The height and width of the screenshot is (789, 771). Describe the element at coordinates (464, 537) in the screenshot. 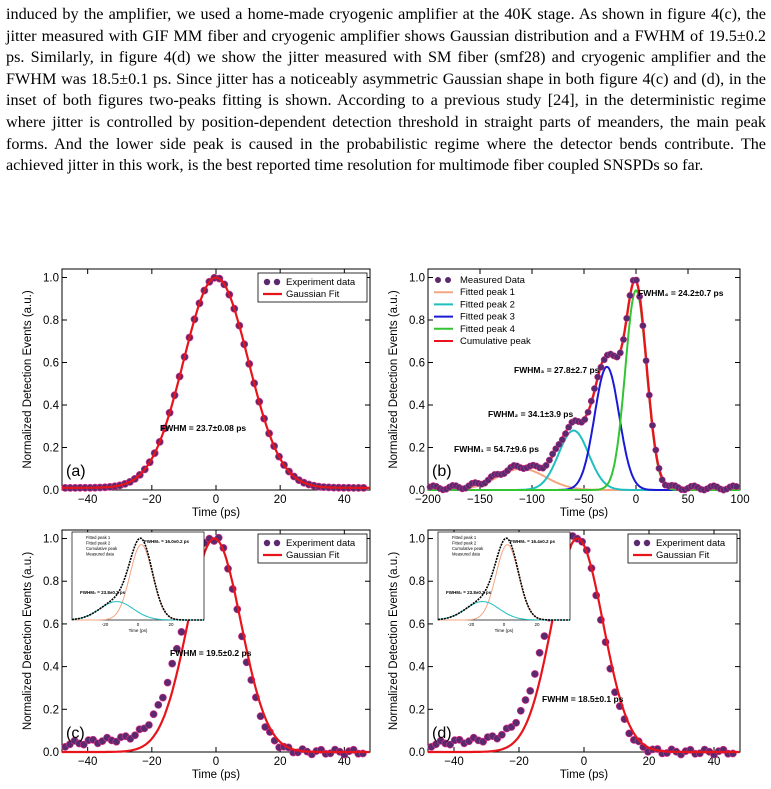

I see `inset-legend-label: Fitted peak 1` at that location.